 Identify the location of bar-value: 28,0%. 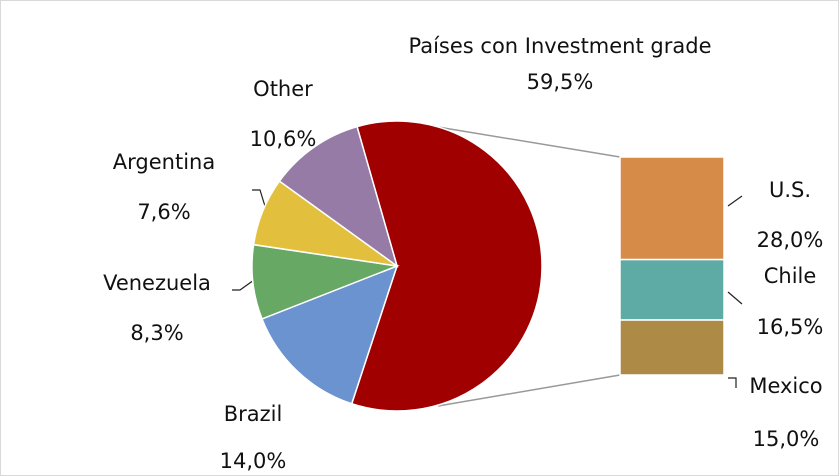
(790, 240).